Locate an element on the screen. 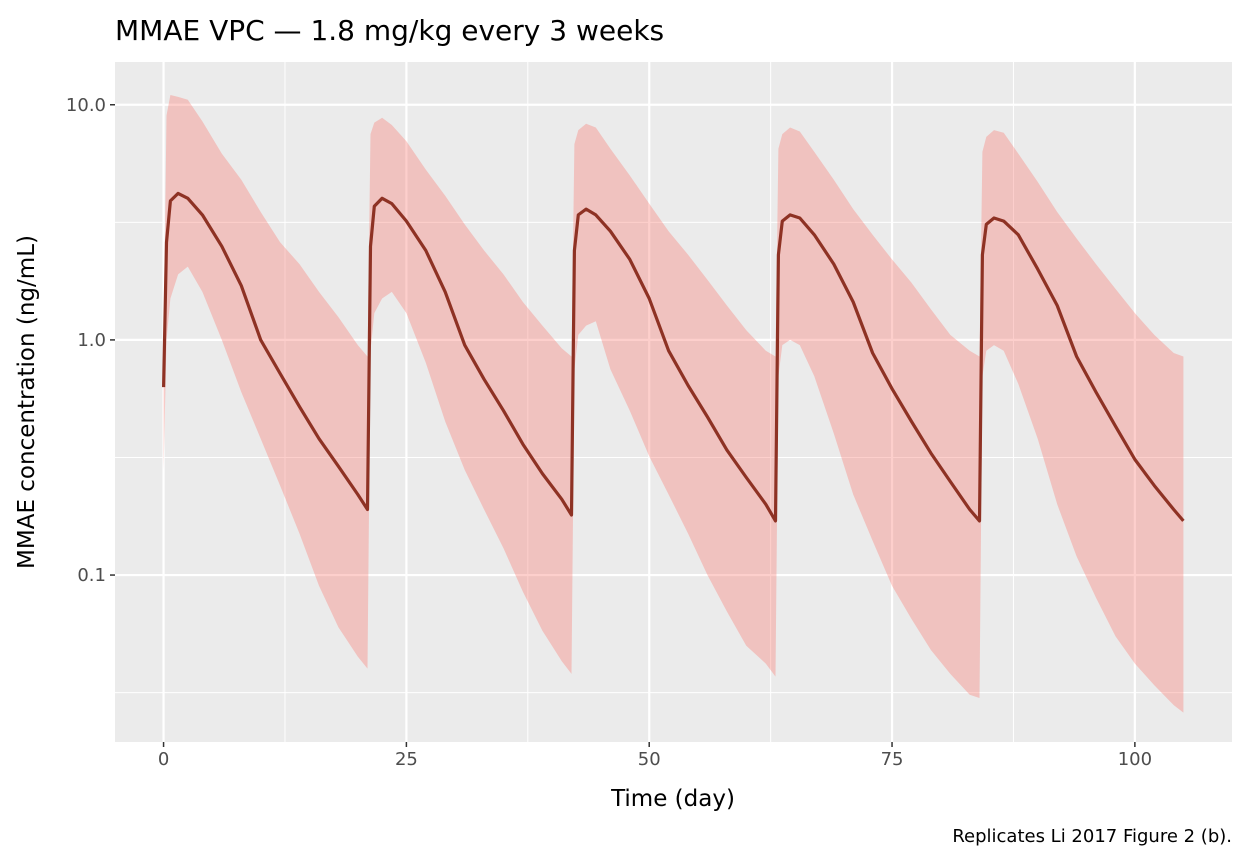  x-tick-label: 100 is located at coordinates (1135, 759).